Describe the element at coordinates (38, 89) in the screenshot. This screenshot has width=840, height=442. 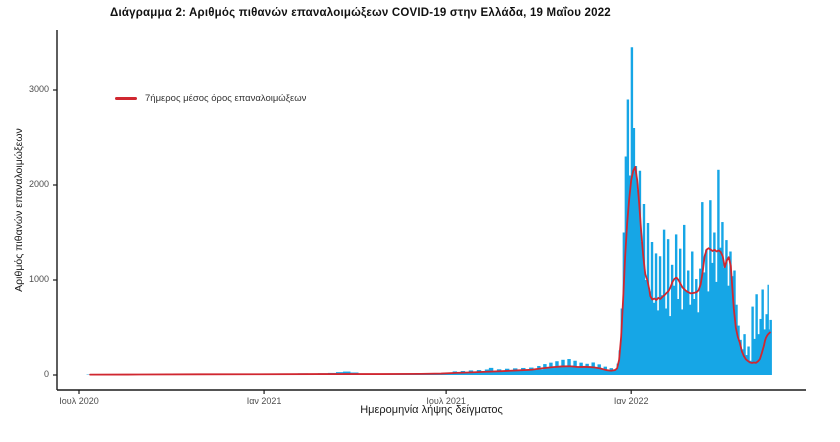
I see `y-tick-label-3000: 3000` at that location.